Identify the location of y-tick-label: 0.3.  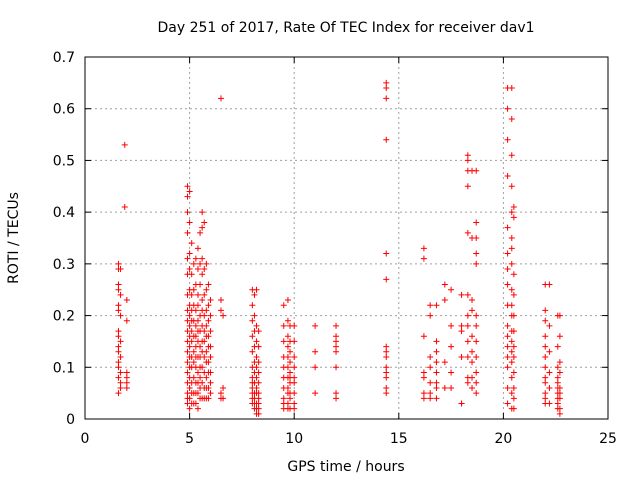
(64, 265).